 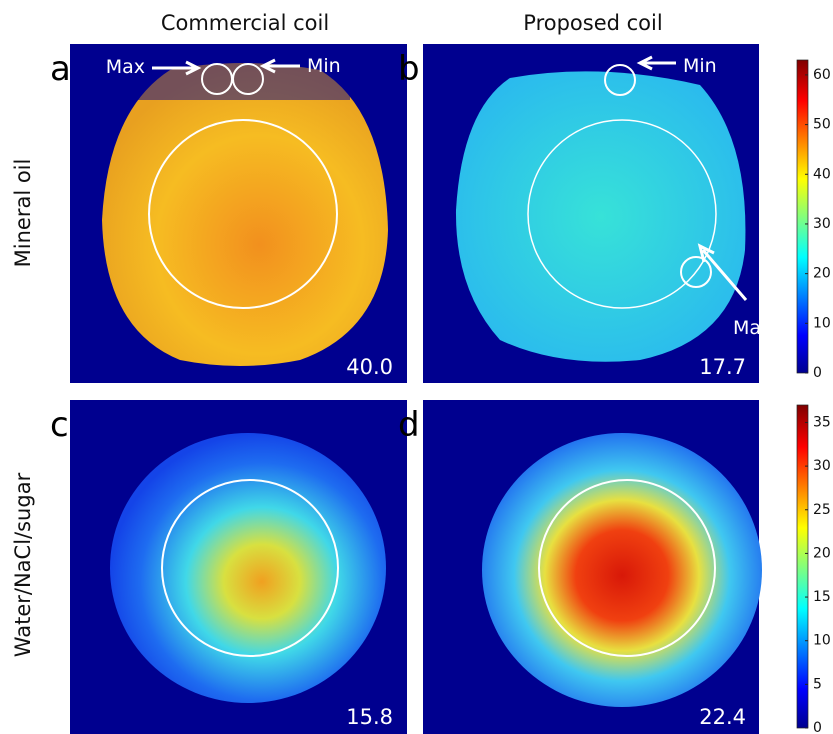 What do you see at coordinates (822, 75) in the screenshot?
I see `tick-label: 60` at bounding box center [822, 75].